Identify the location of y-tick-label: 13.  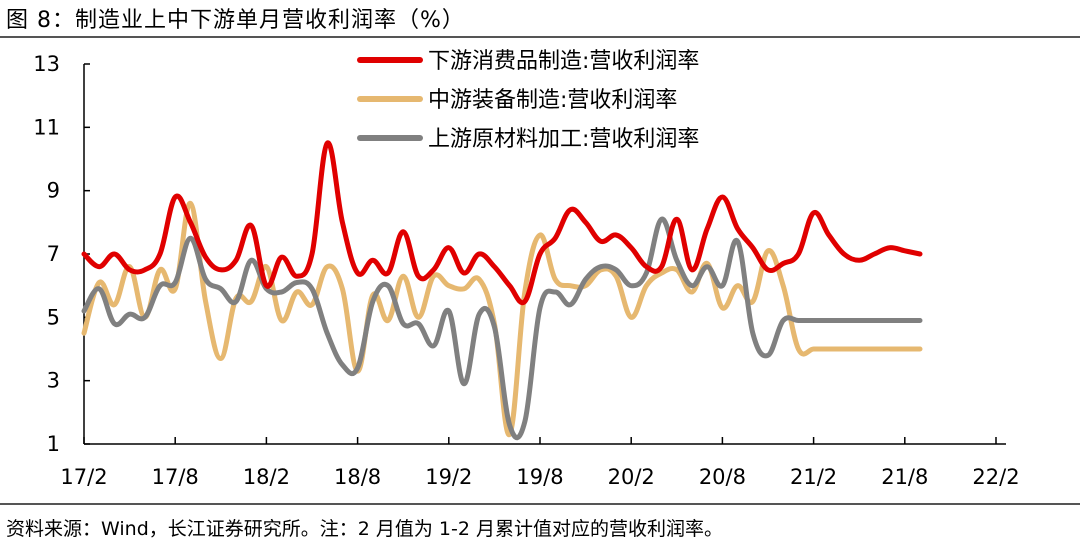
(46, 64).